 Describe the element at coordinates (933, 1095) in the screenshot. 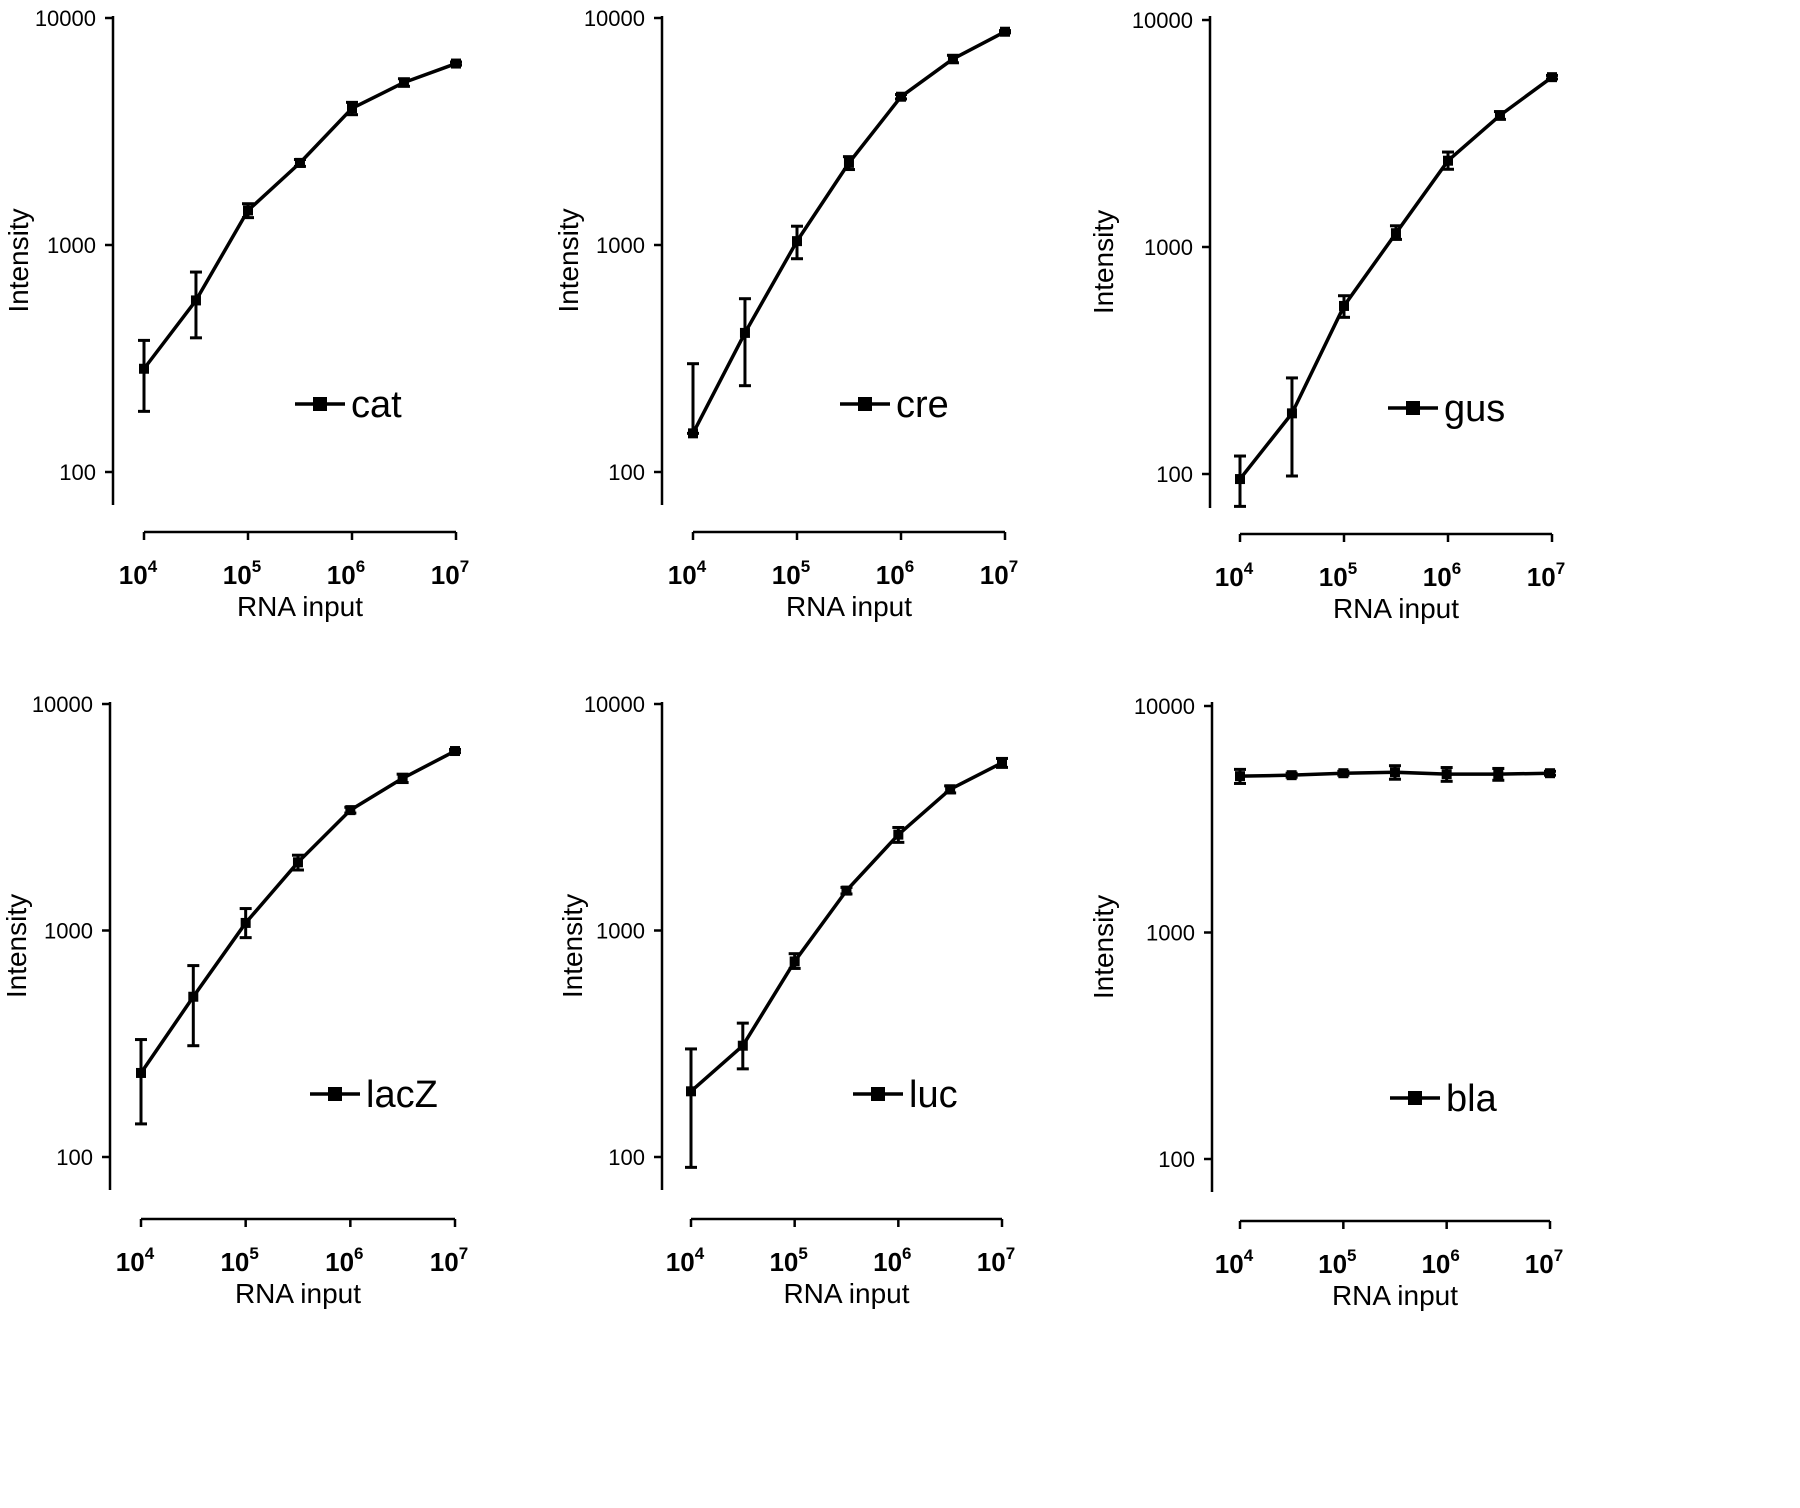

I see `legend-label: luc` at that location.